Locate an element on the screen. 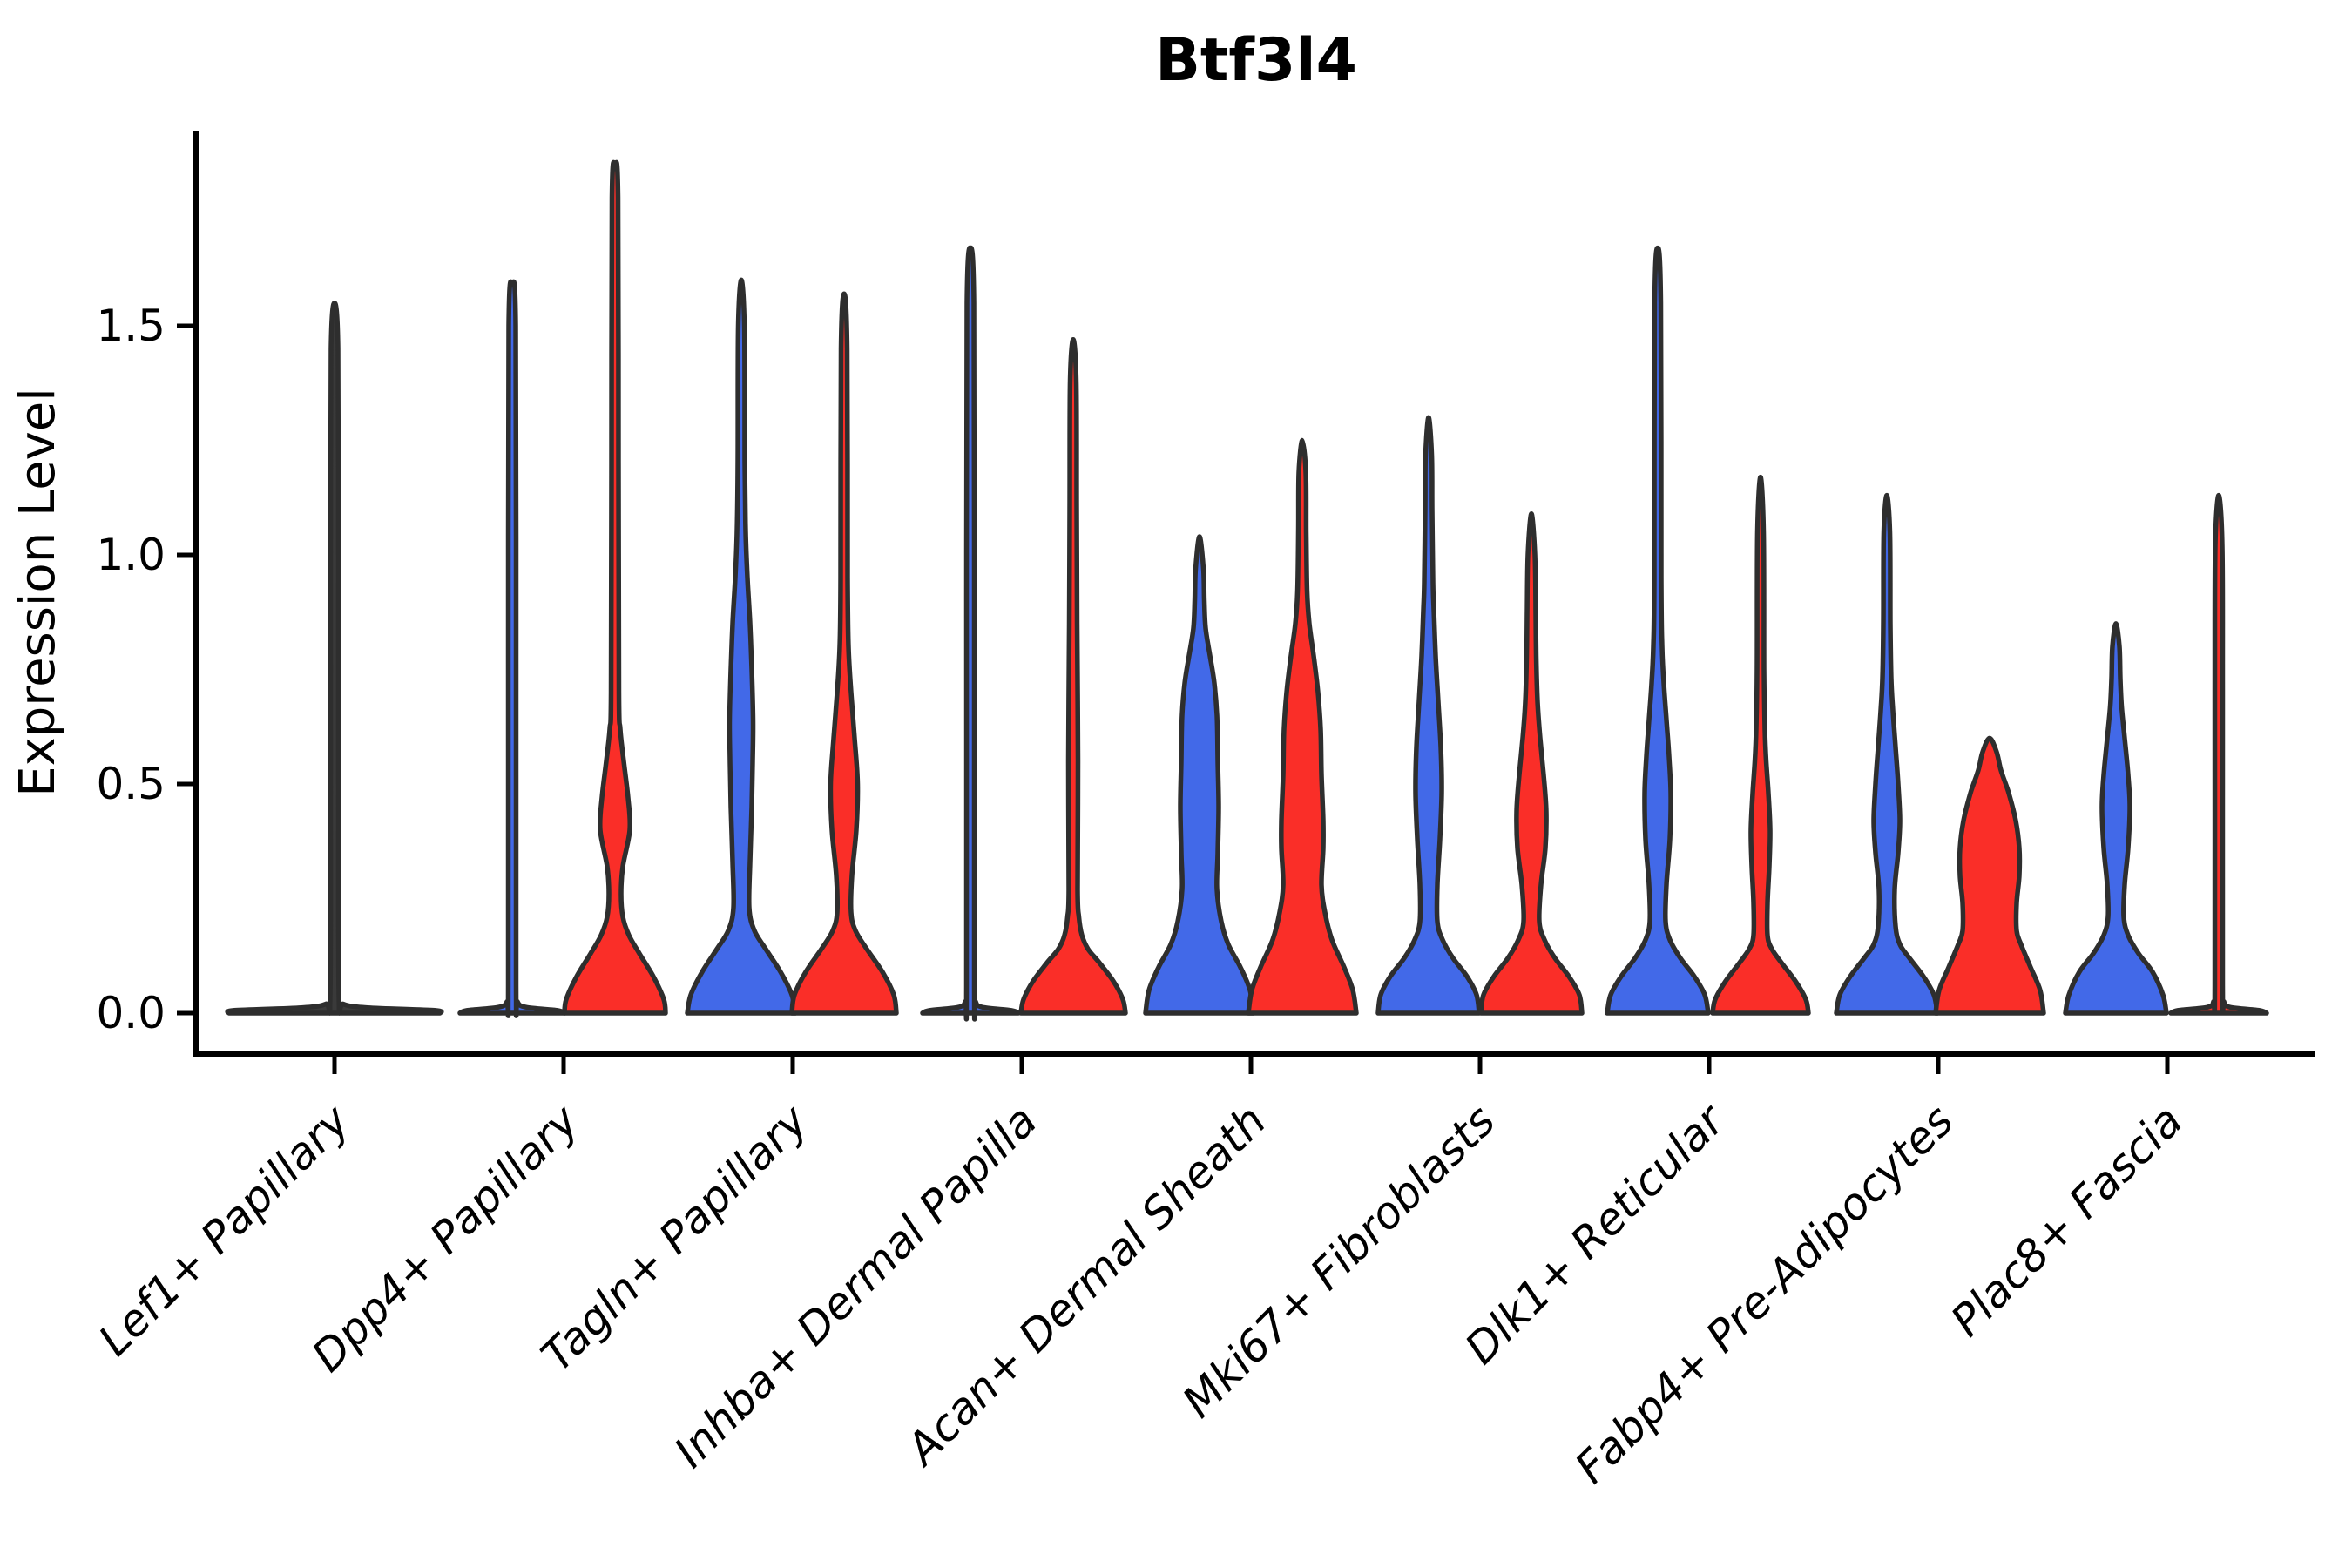 This screenshot has width=2352, height=1568. violin-dpp4-papillary-red is located at coordinates (615, 587).